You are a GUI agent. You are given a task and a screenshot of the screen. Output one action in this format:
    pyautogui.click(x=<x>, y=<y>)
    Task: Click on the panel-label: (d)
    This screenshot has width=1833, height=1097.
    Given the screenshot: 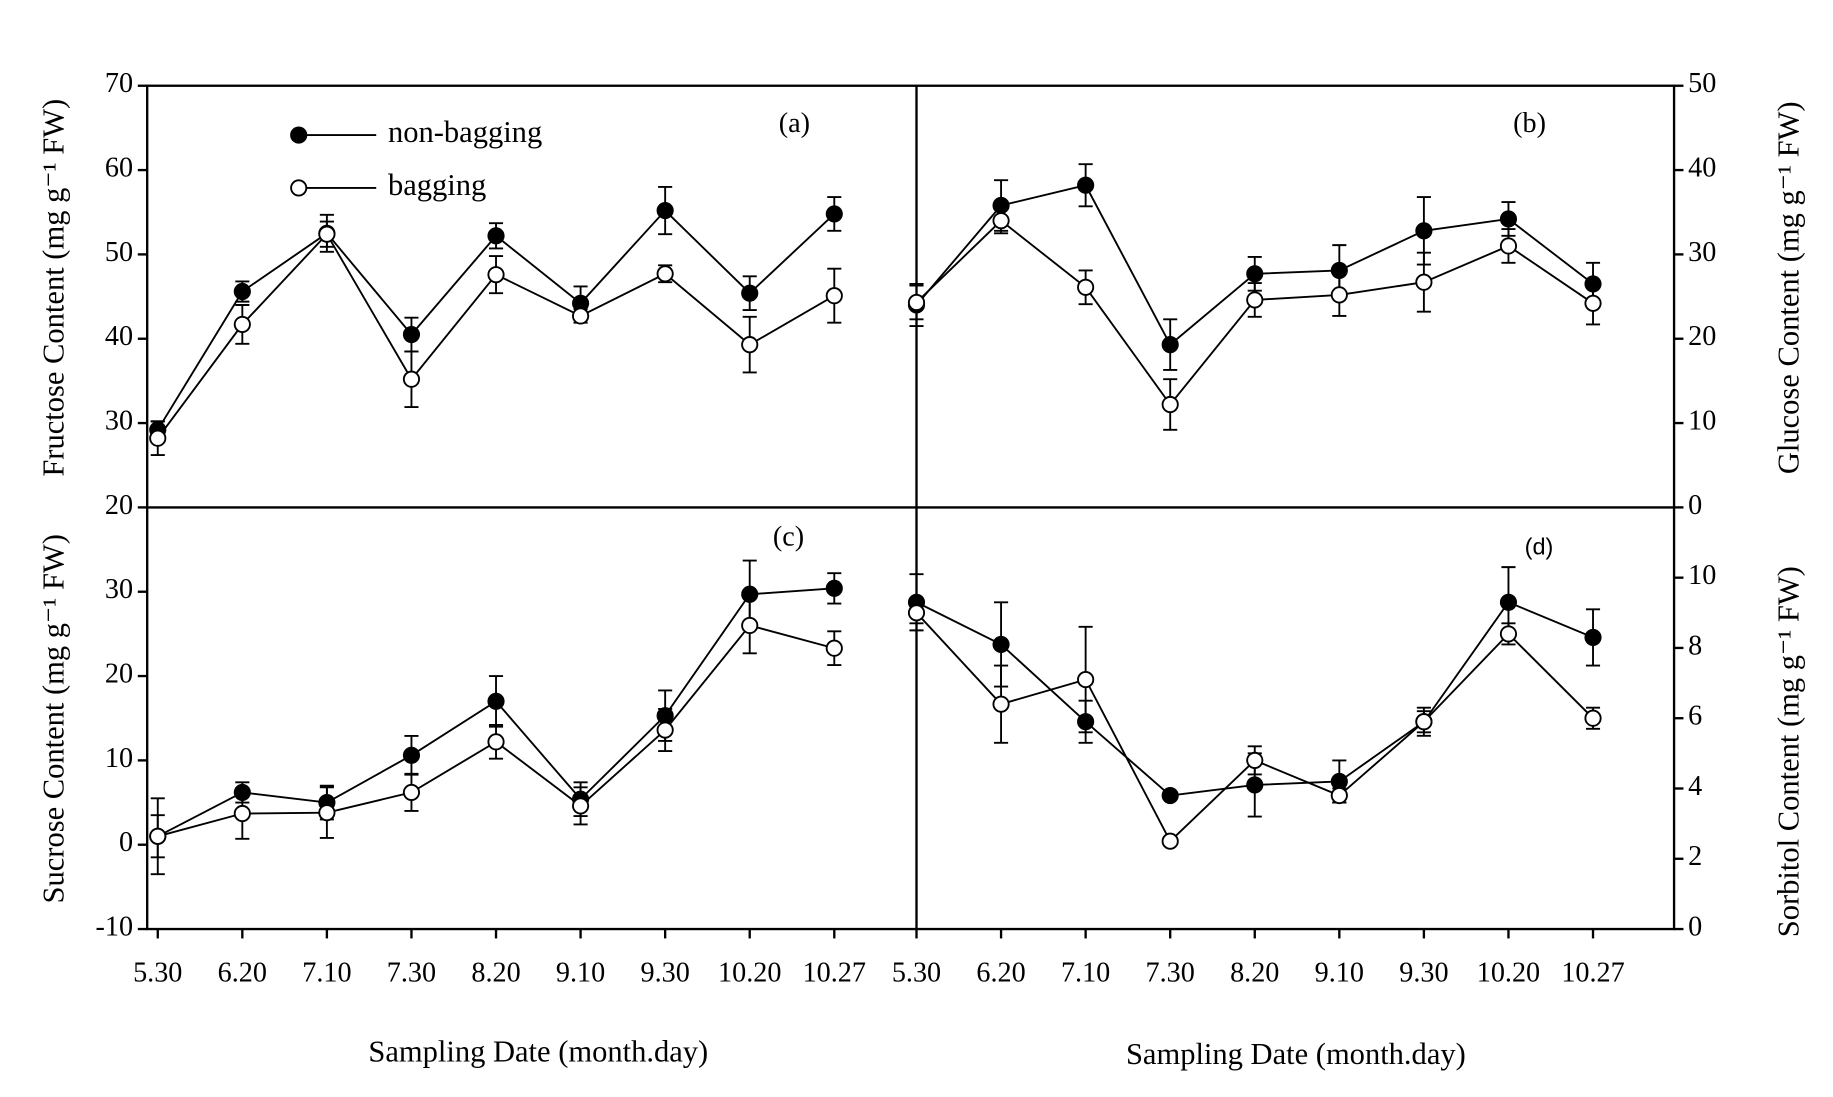 What is the action you would take?
    pyautogui.click(x=1539, y=547)
    